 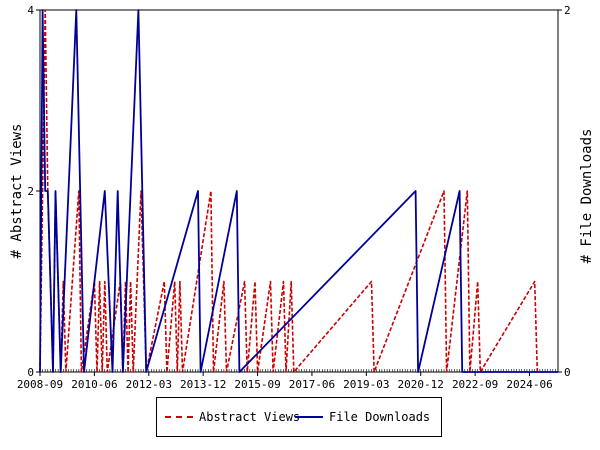 I want to click on y-left-axis-ticks: 0 2 4, so click(x=33, y=191).